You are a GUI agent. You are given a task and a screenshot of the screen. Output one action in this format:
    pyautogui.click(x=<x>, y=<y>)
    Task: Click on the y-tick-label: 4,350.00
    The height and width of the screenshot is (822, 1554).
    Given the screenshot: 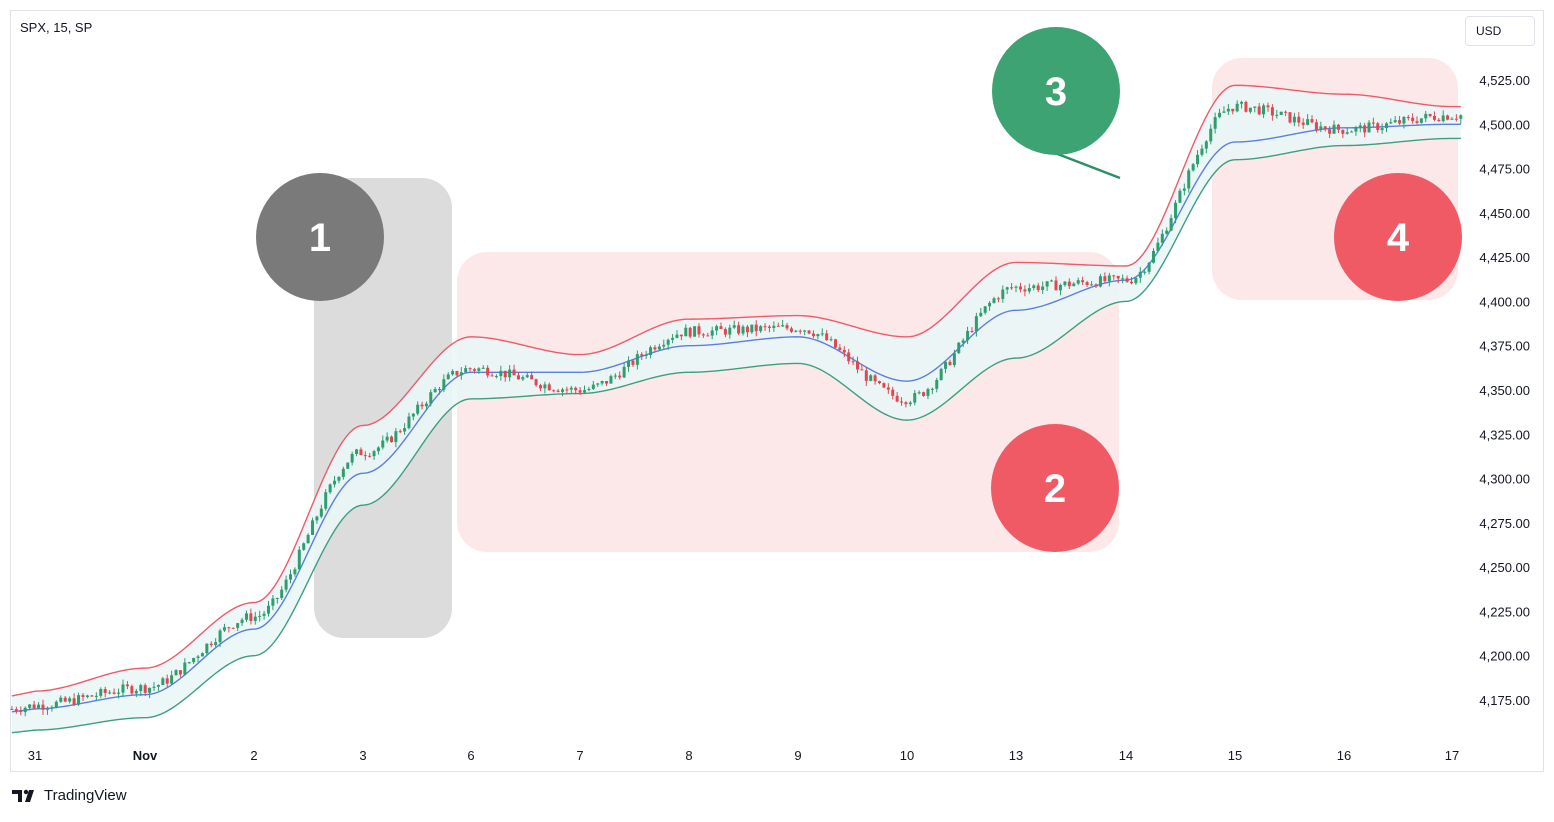 What is the action you would take?
    pyautogui.click(x=1504, y=390)
    